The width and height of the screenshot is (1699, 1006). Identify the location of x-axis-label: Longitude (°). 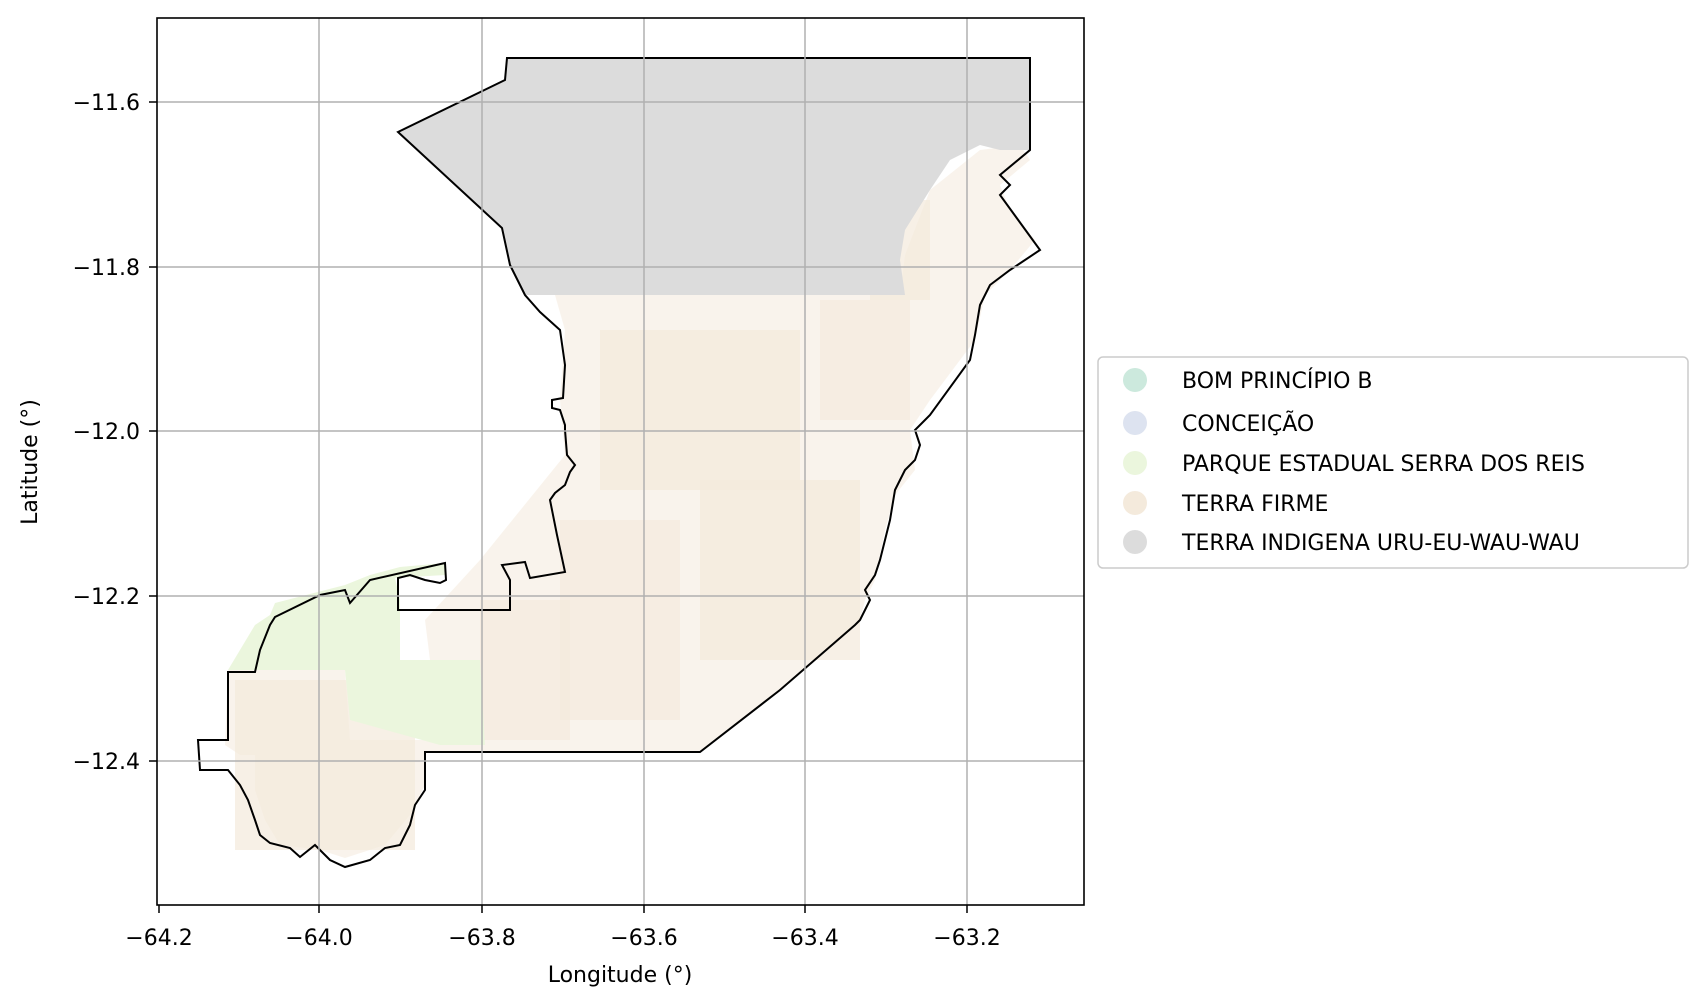
(620, 975).